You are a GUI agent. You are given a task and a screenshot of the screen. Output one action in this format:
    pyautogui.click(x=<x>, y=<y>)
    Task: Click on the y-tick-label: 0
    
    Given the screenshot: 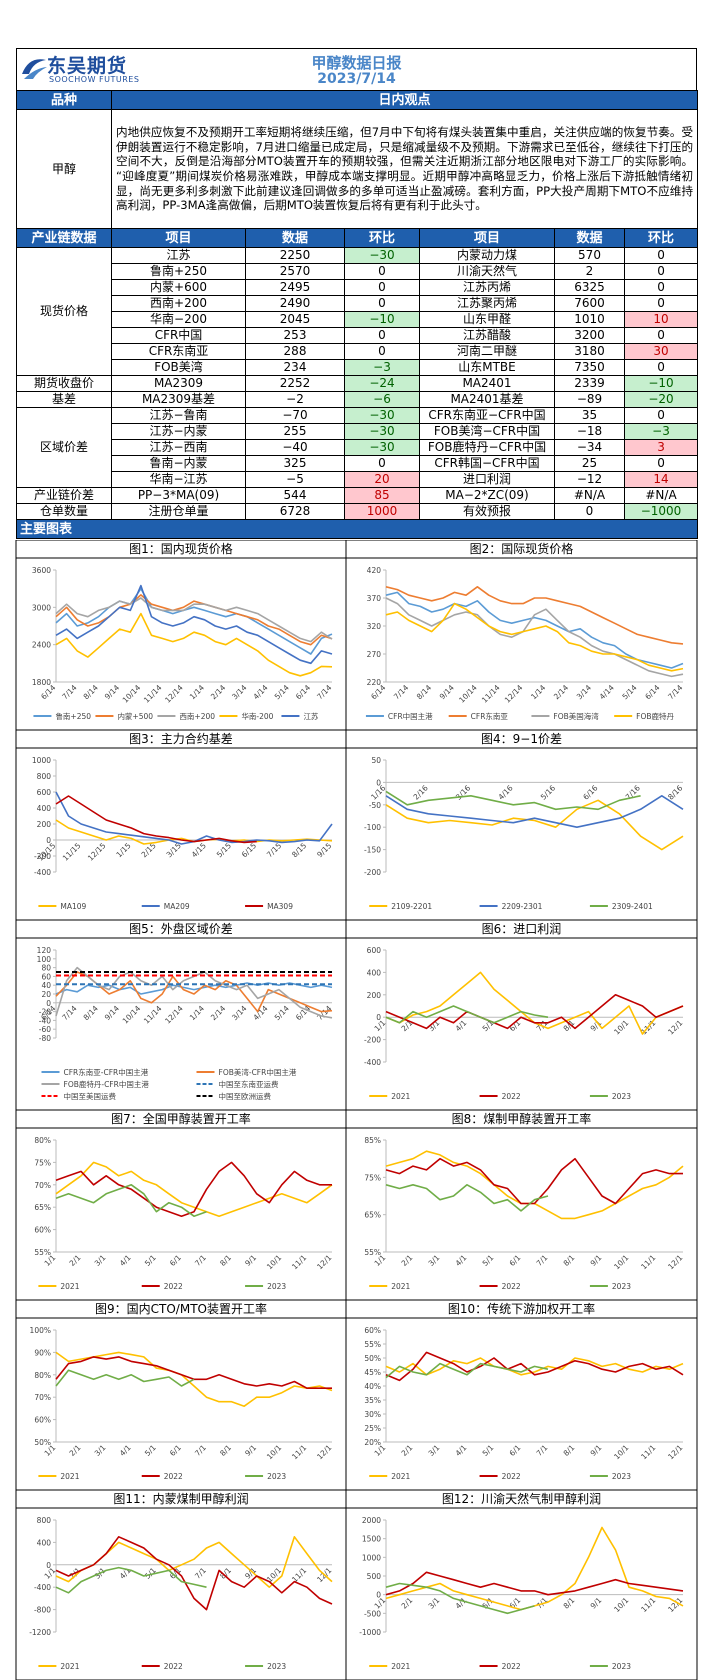 What is the action you would take?
    pyautogui.click(x=48, y=1003)
    